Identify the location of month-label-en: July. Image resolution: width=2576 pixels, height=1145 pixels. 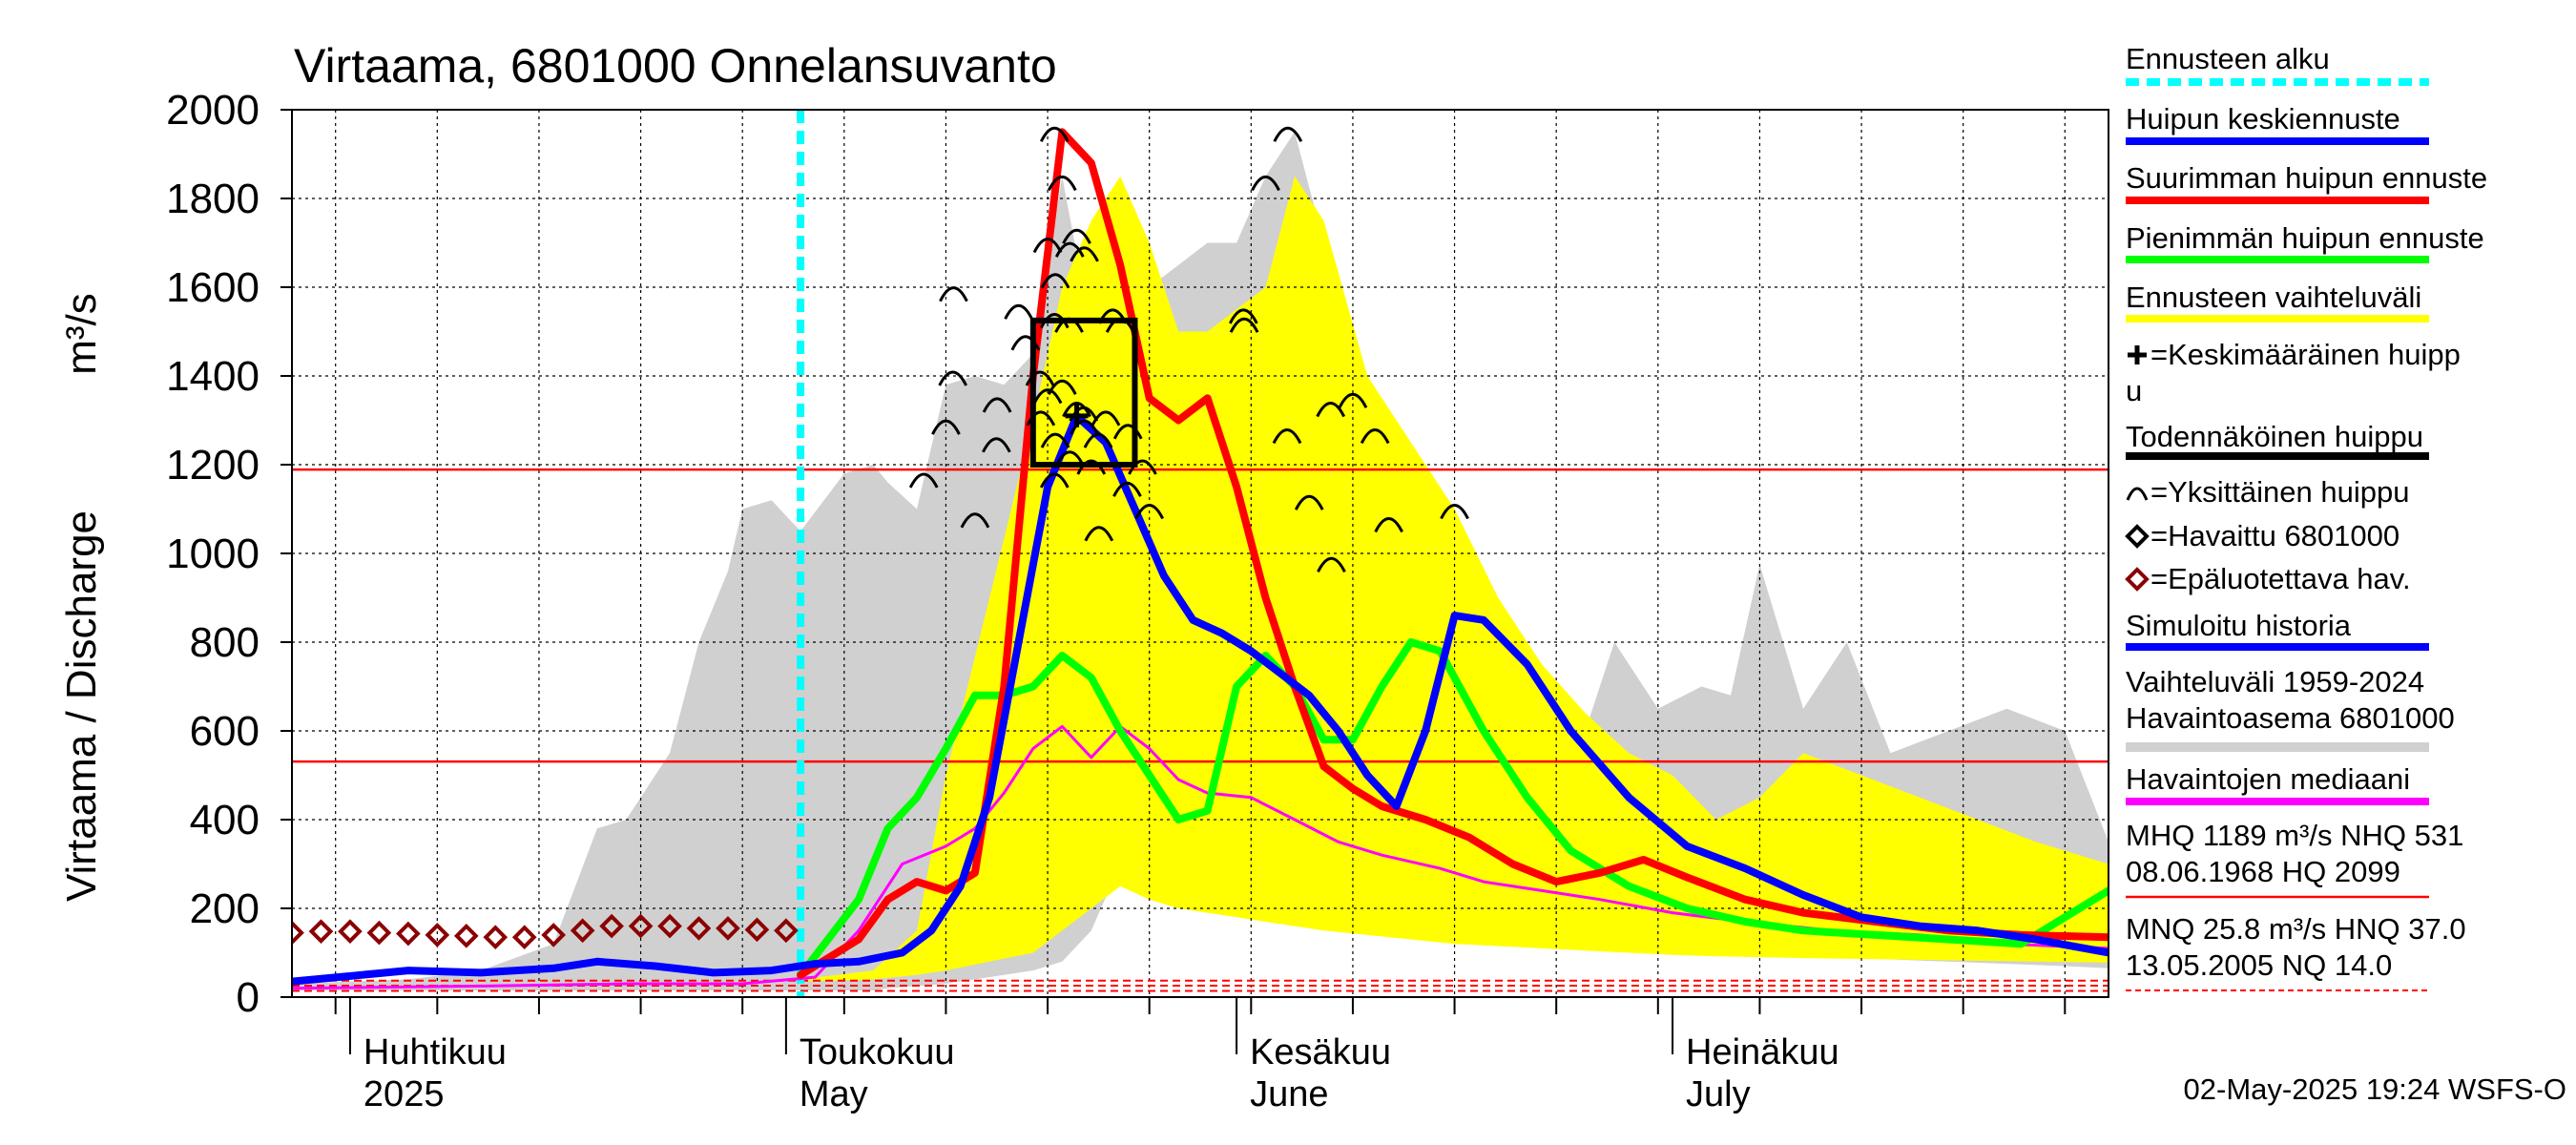
(1718, 1094).